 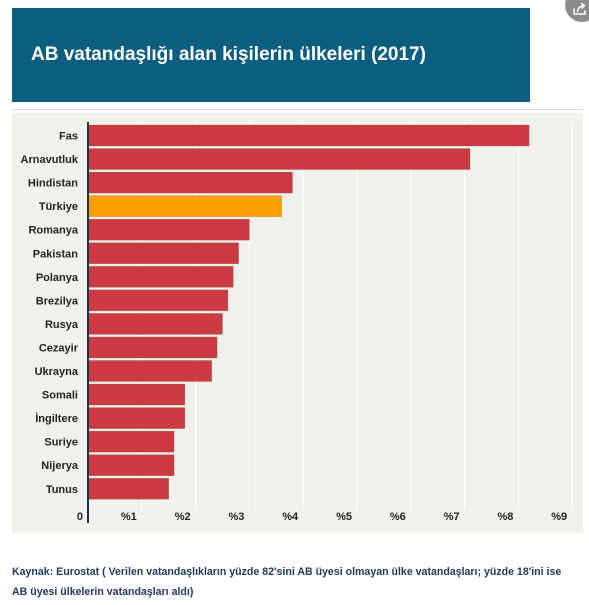 I want to click on category-label: Tunus, so click(x=62, y=490).